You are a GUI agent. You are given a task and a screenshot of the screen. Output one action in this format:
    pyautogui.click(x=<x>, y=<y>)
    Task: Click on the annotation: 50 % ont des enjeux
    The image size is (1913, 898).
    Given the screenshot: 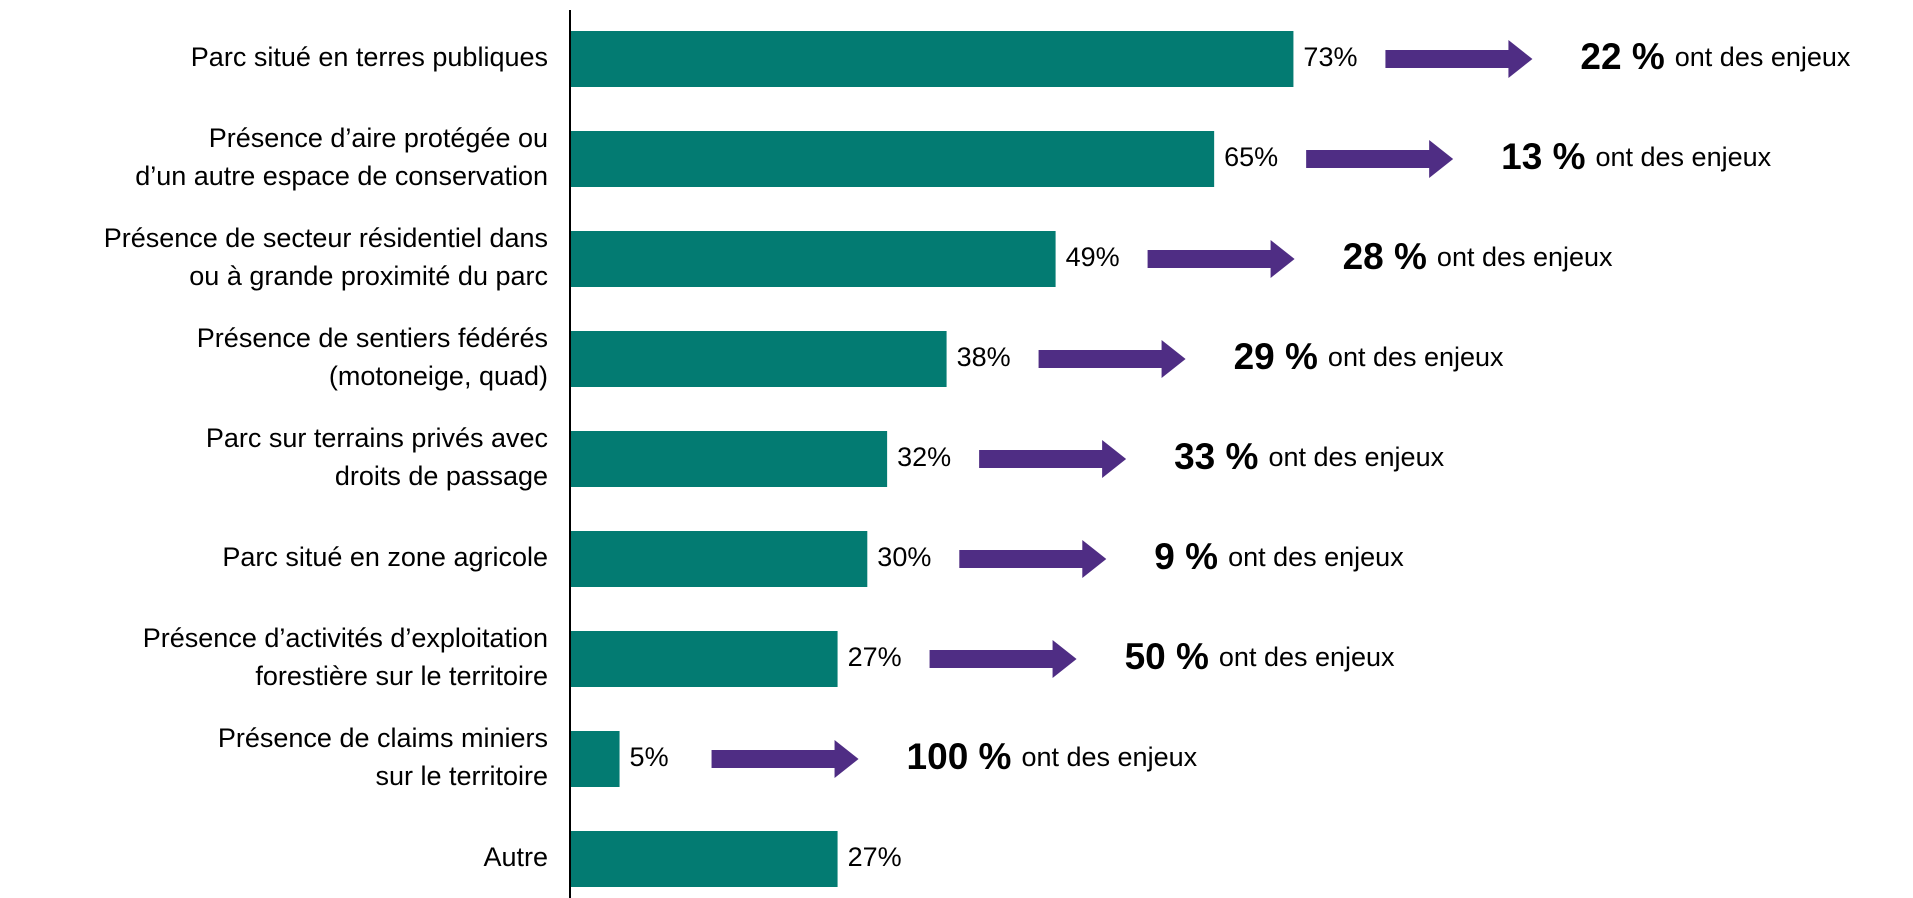 What is the action you would take?
    pyautogui.click(x=1260, y=656)
    